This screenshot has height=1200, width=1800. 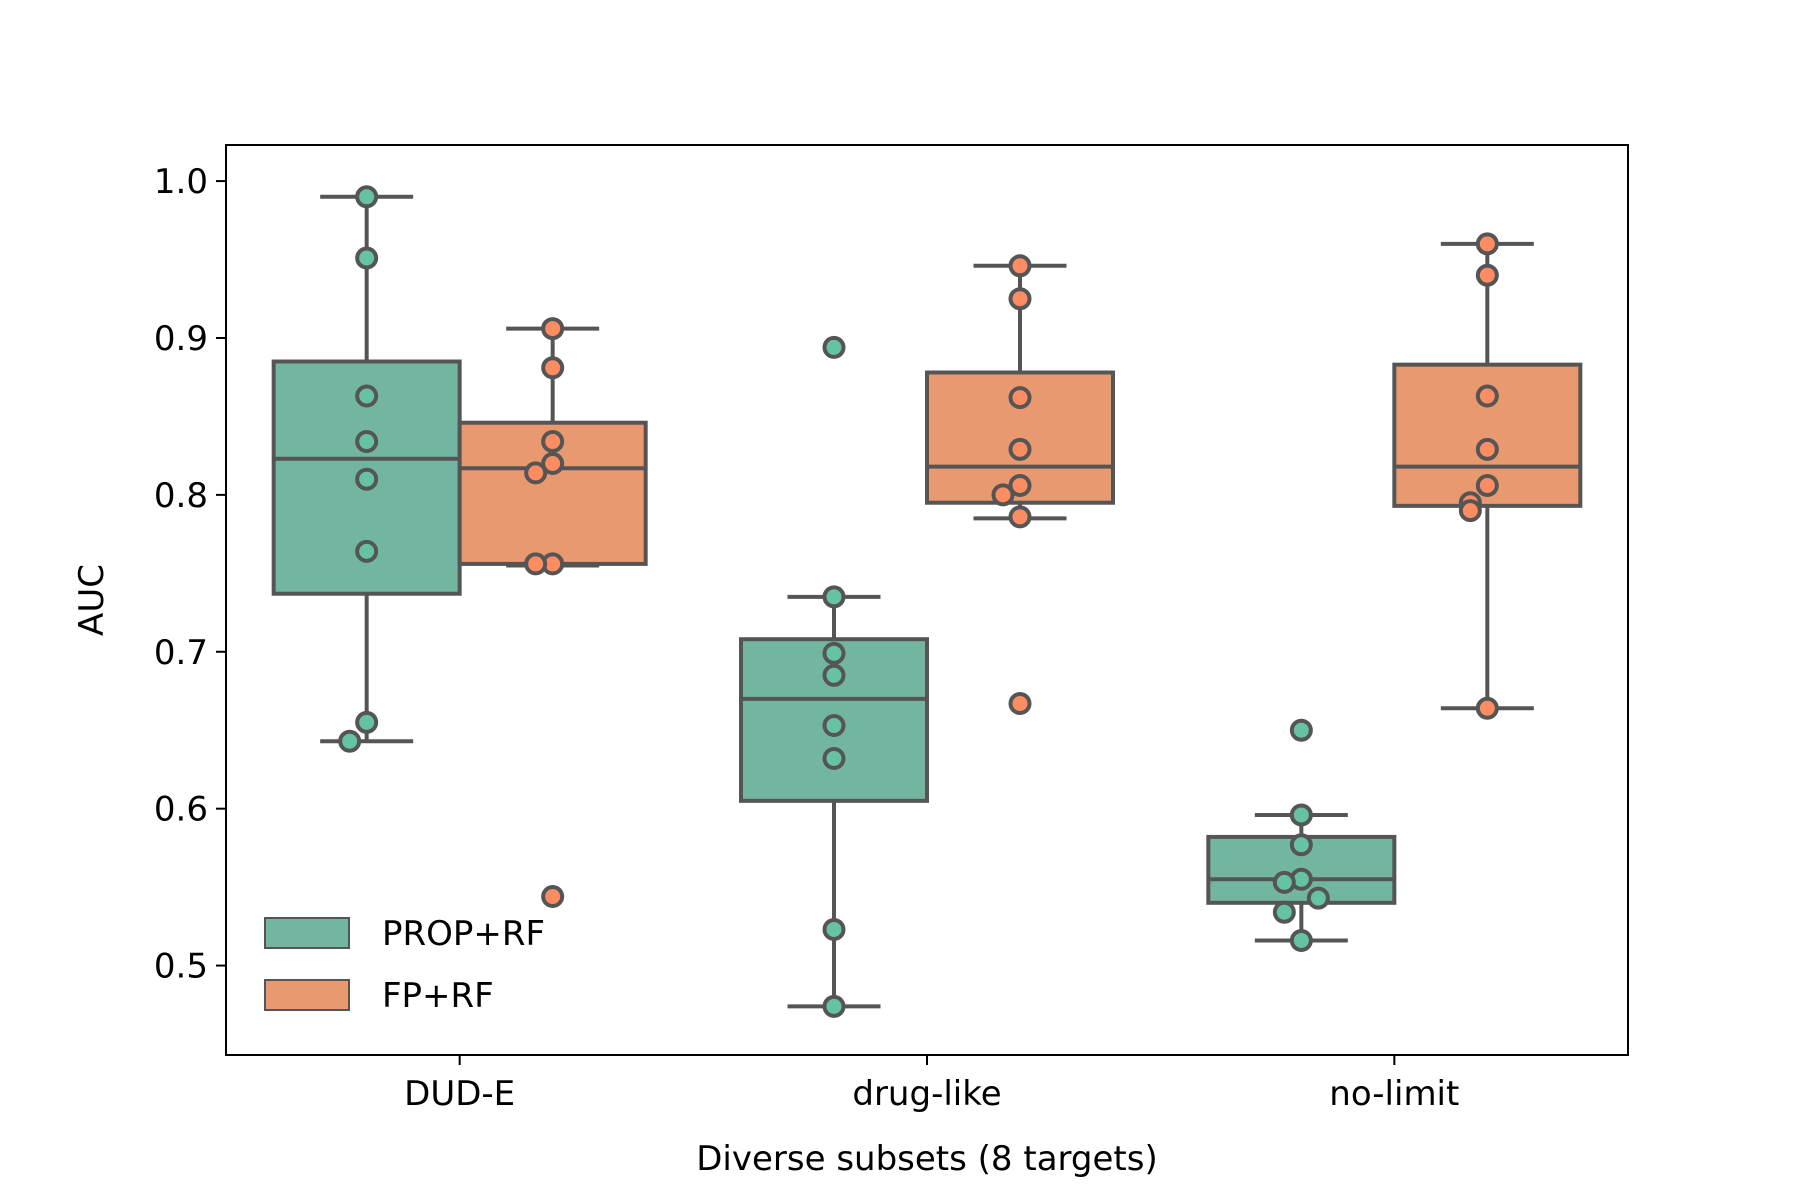 I want to click on y-axis-title: AUC, so click(x=92, y=600).